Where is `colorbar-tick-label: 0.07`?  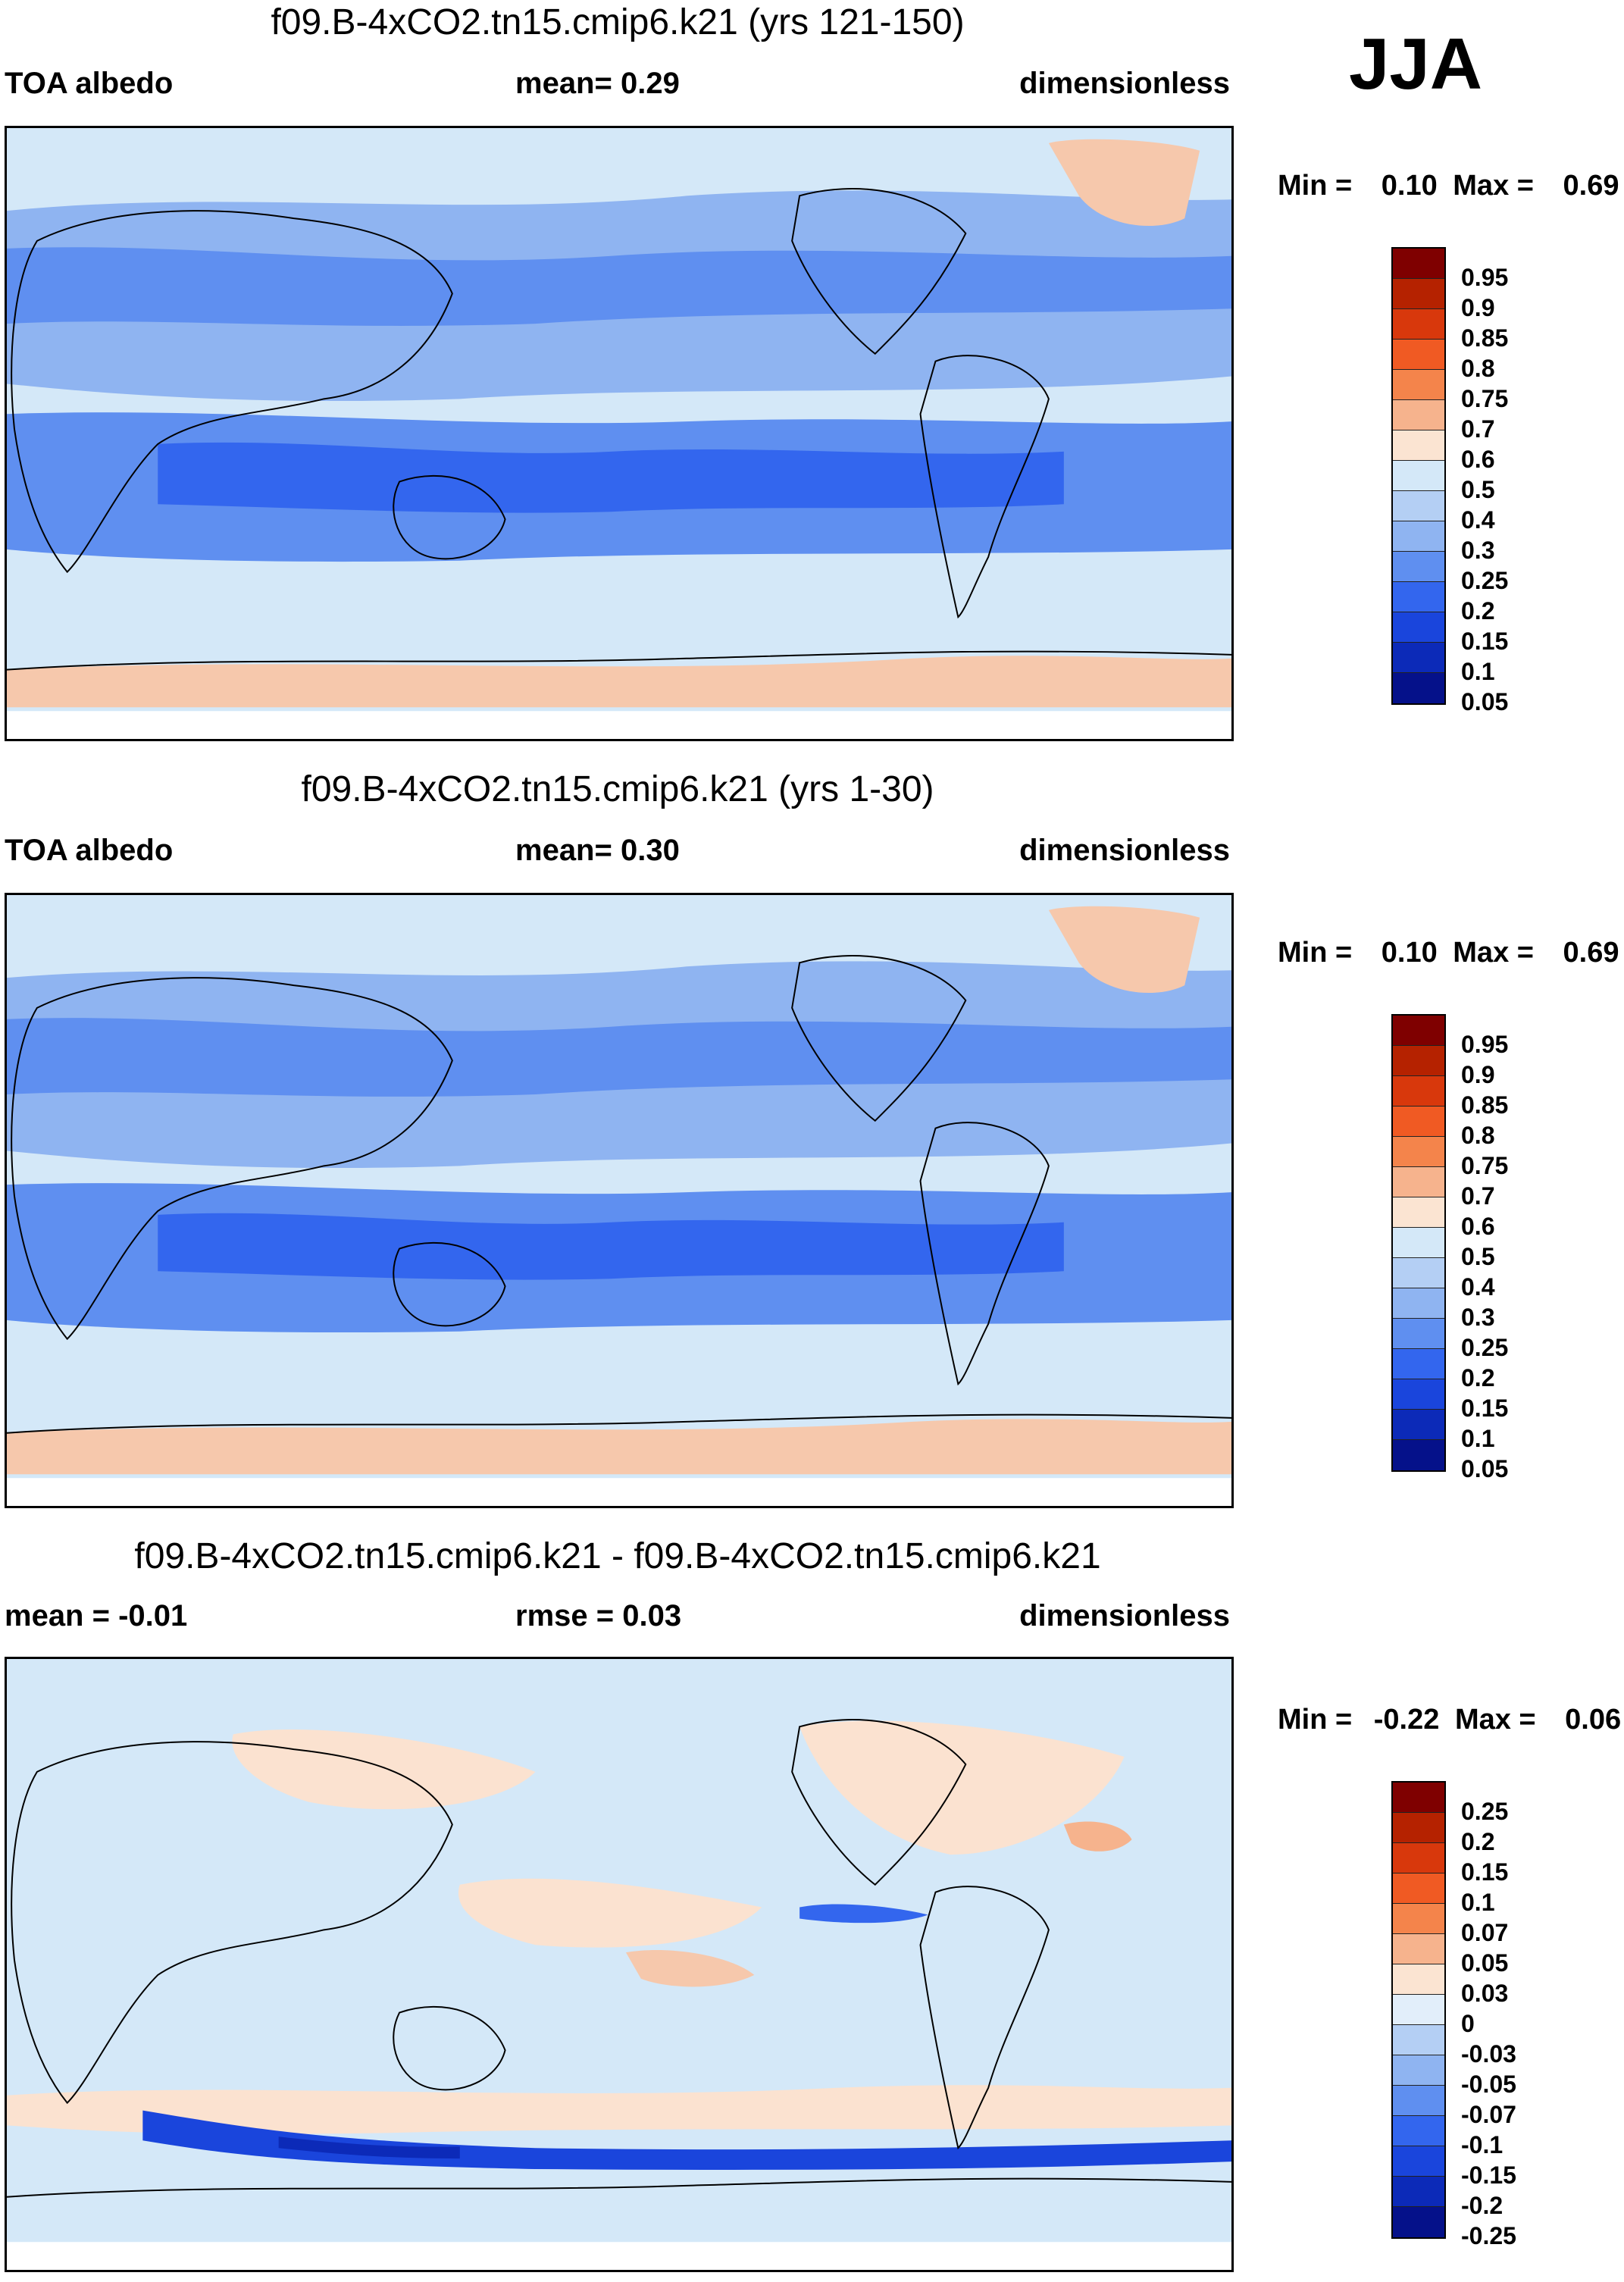
colorbar-tick-label: 0.07 is located at coordinates (1485, 1932).